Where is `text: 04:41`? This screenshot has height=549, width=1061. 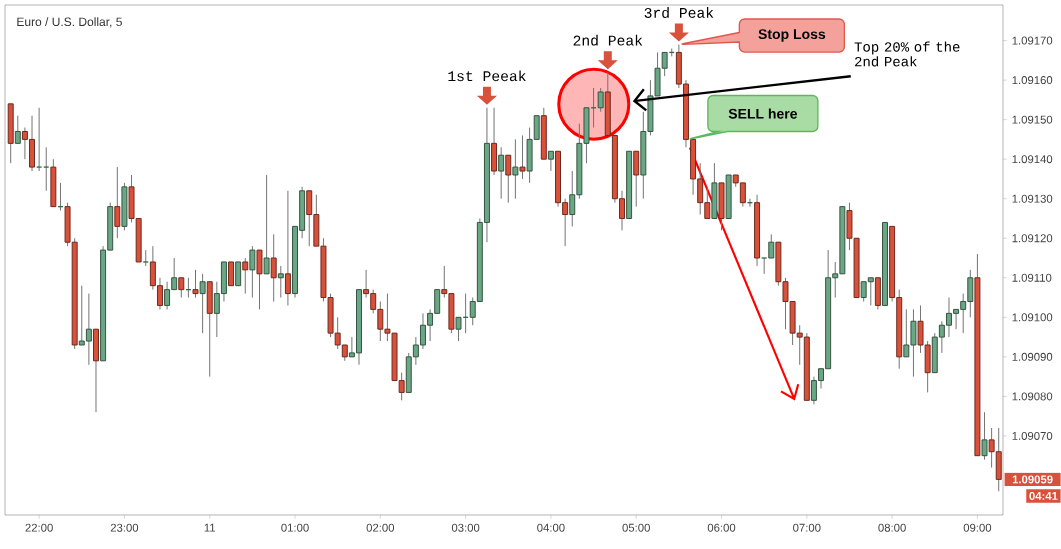 text: 04:41 is located at coordinates (1043, 495).